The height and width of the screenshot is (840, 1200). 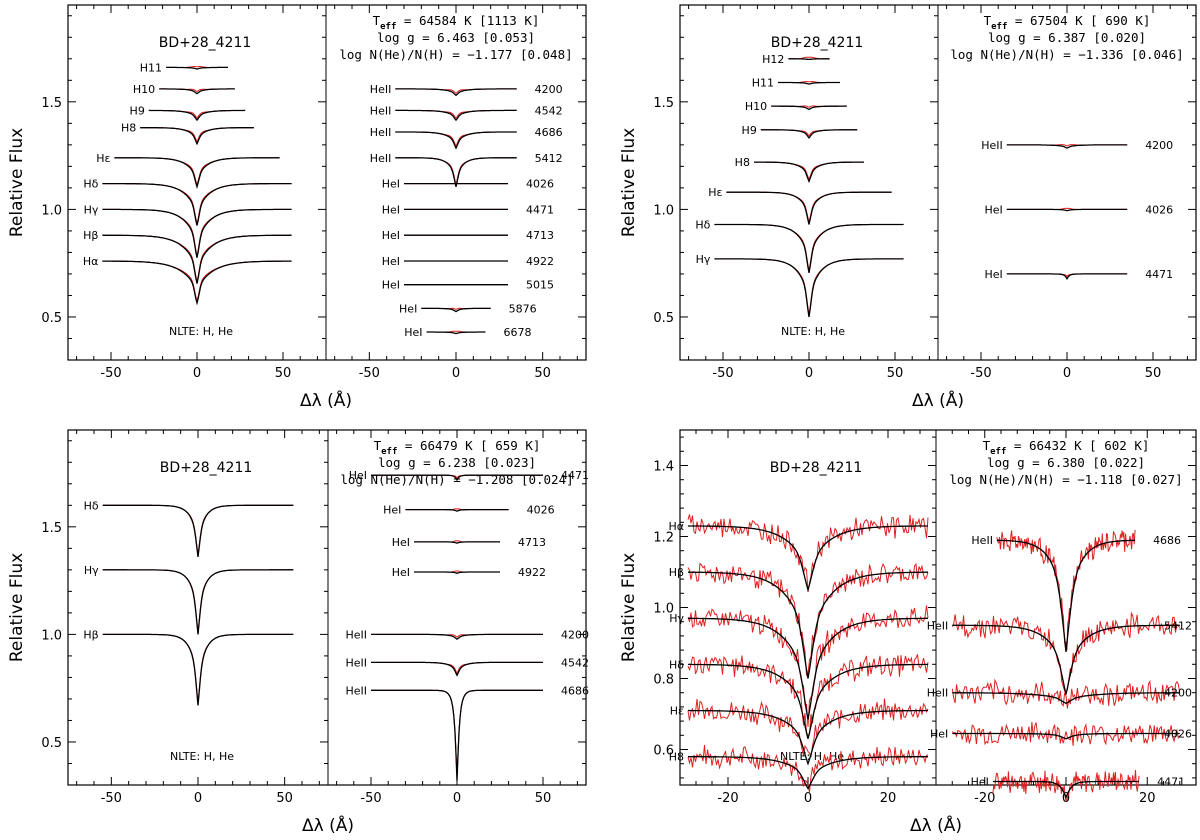 I want to click on spectral-line-right-1: HeI 4026, so click(x=1061, y=733).